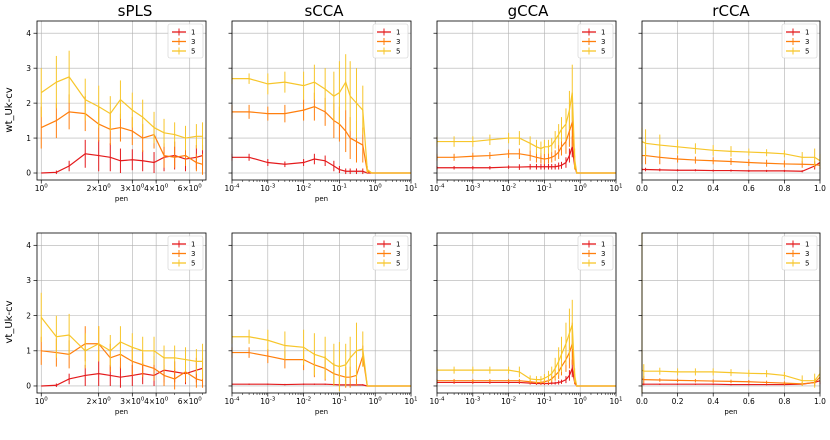 The height and width of the screenshot is (440, 830). Describe the element at coordinates (642, 401) in the screenshot. I see `x-tick-label: 0.0` at that location.